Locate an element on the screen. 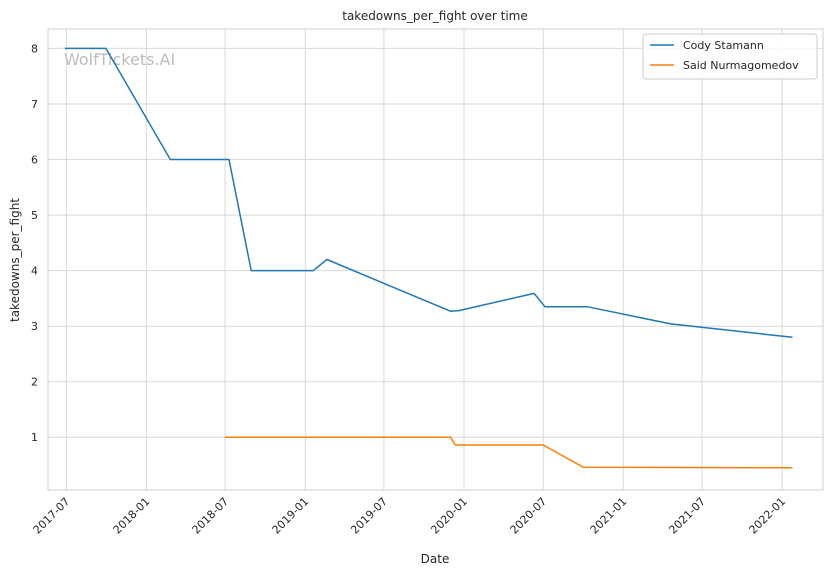 The width and height of the screenshot is (832, 575). x-tick-label: 2020-01 is located at coordinates (449, 516).